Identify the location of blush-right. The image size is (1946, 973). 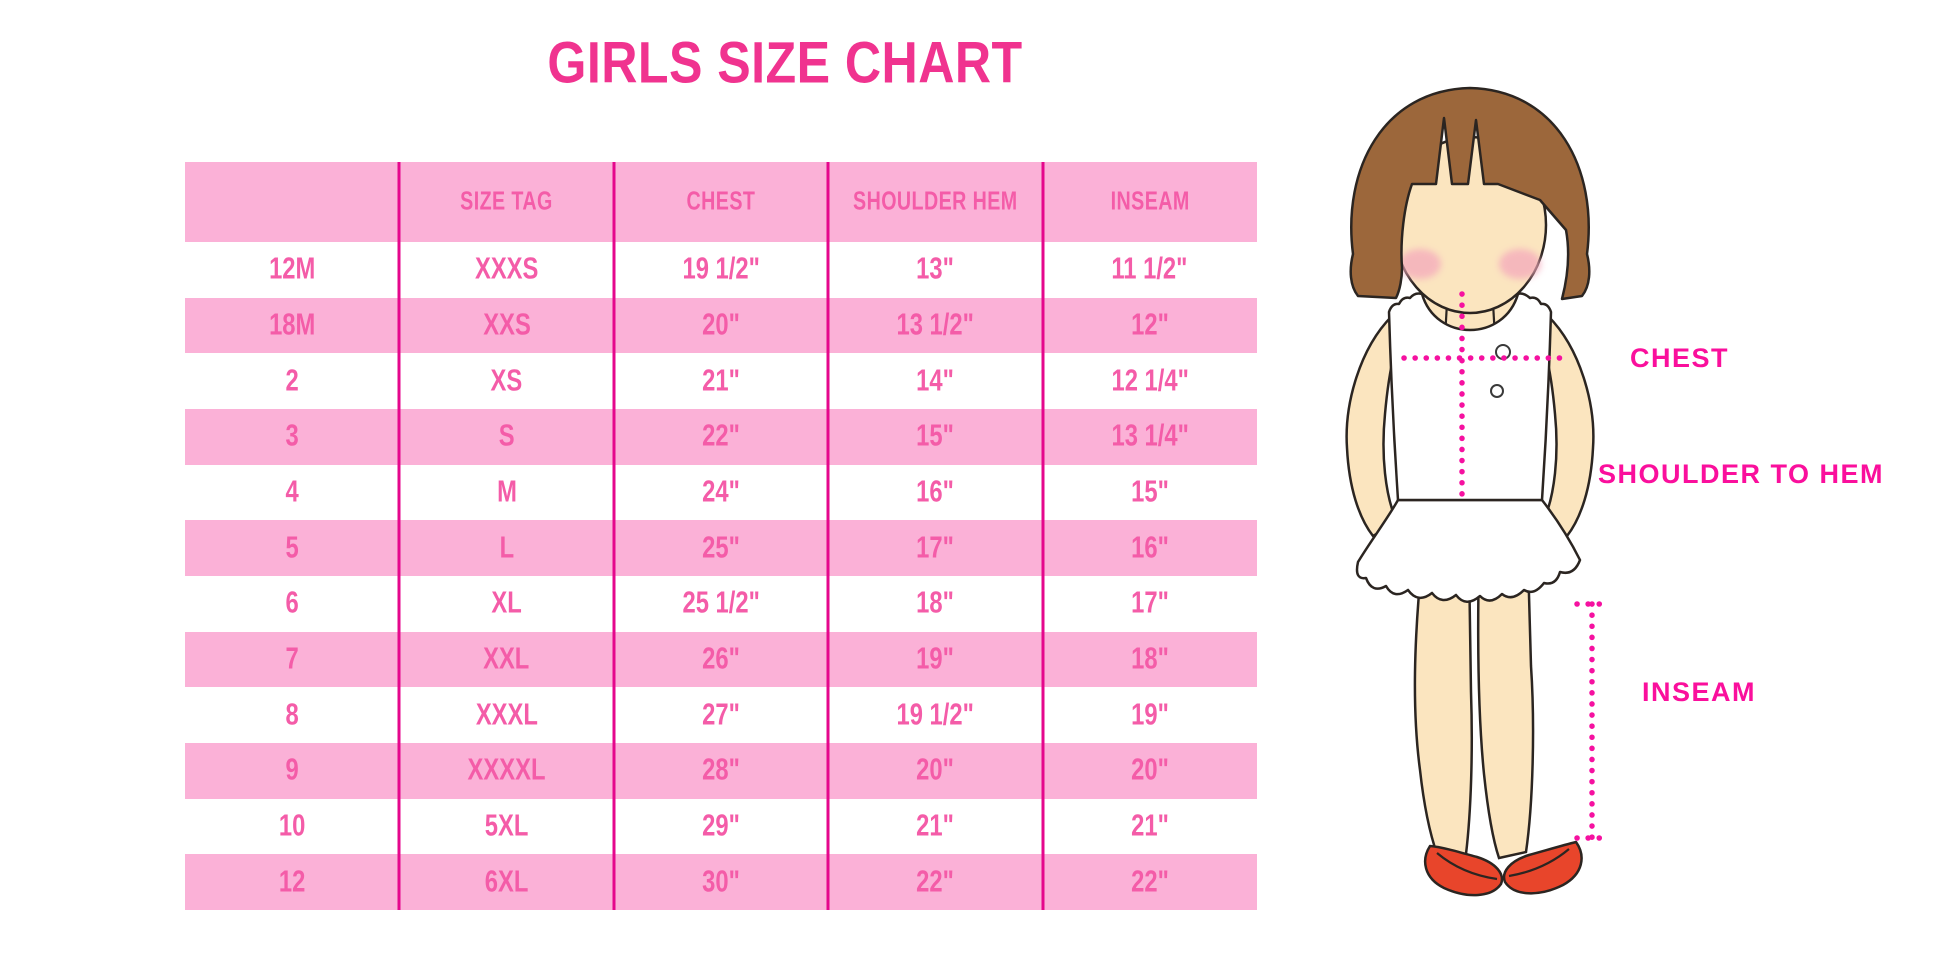
(1520, 264).